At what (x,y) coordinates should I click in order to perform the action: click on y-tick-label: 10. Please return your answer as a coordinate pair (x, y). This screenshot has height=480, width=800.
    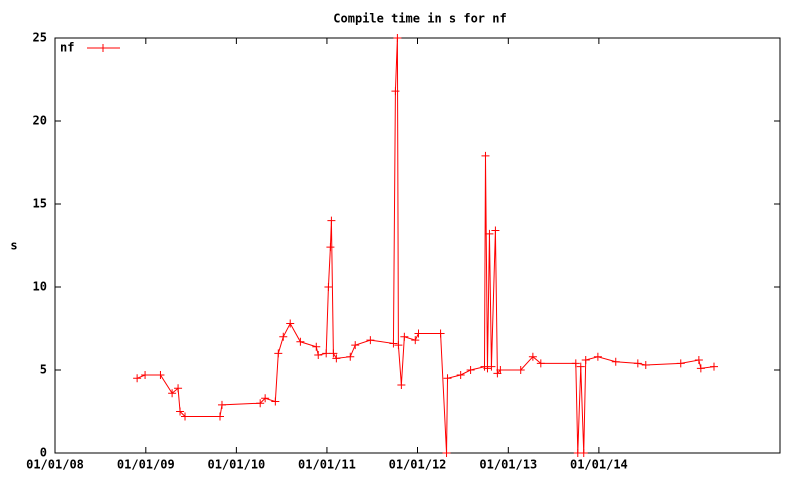
    Looking at the image, I should click on (40, 287).